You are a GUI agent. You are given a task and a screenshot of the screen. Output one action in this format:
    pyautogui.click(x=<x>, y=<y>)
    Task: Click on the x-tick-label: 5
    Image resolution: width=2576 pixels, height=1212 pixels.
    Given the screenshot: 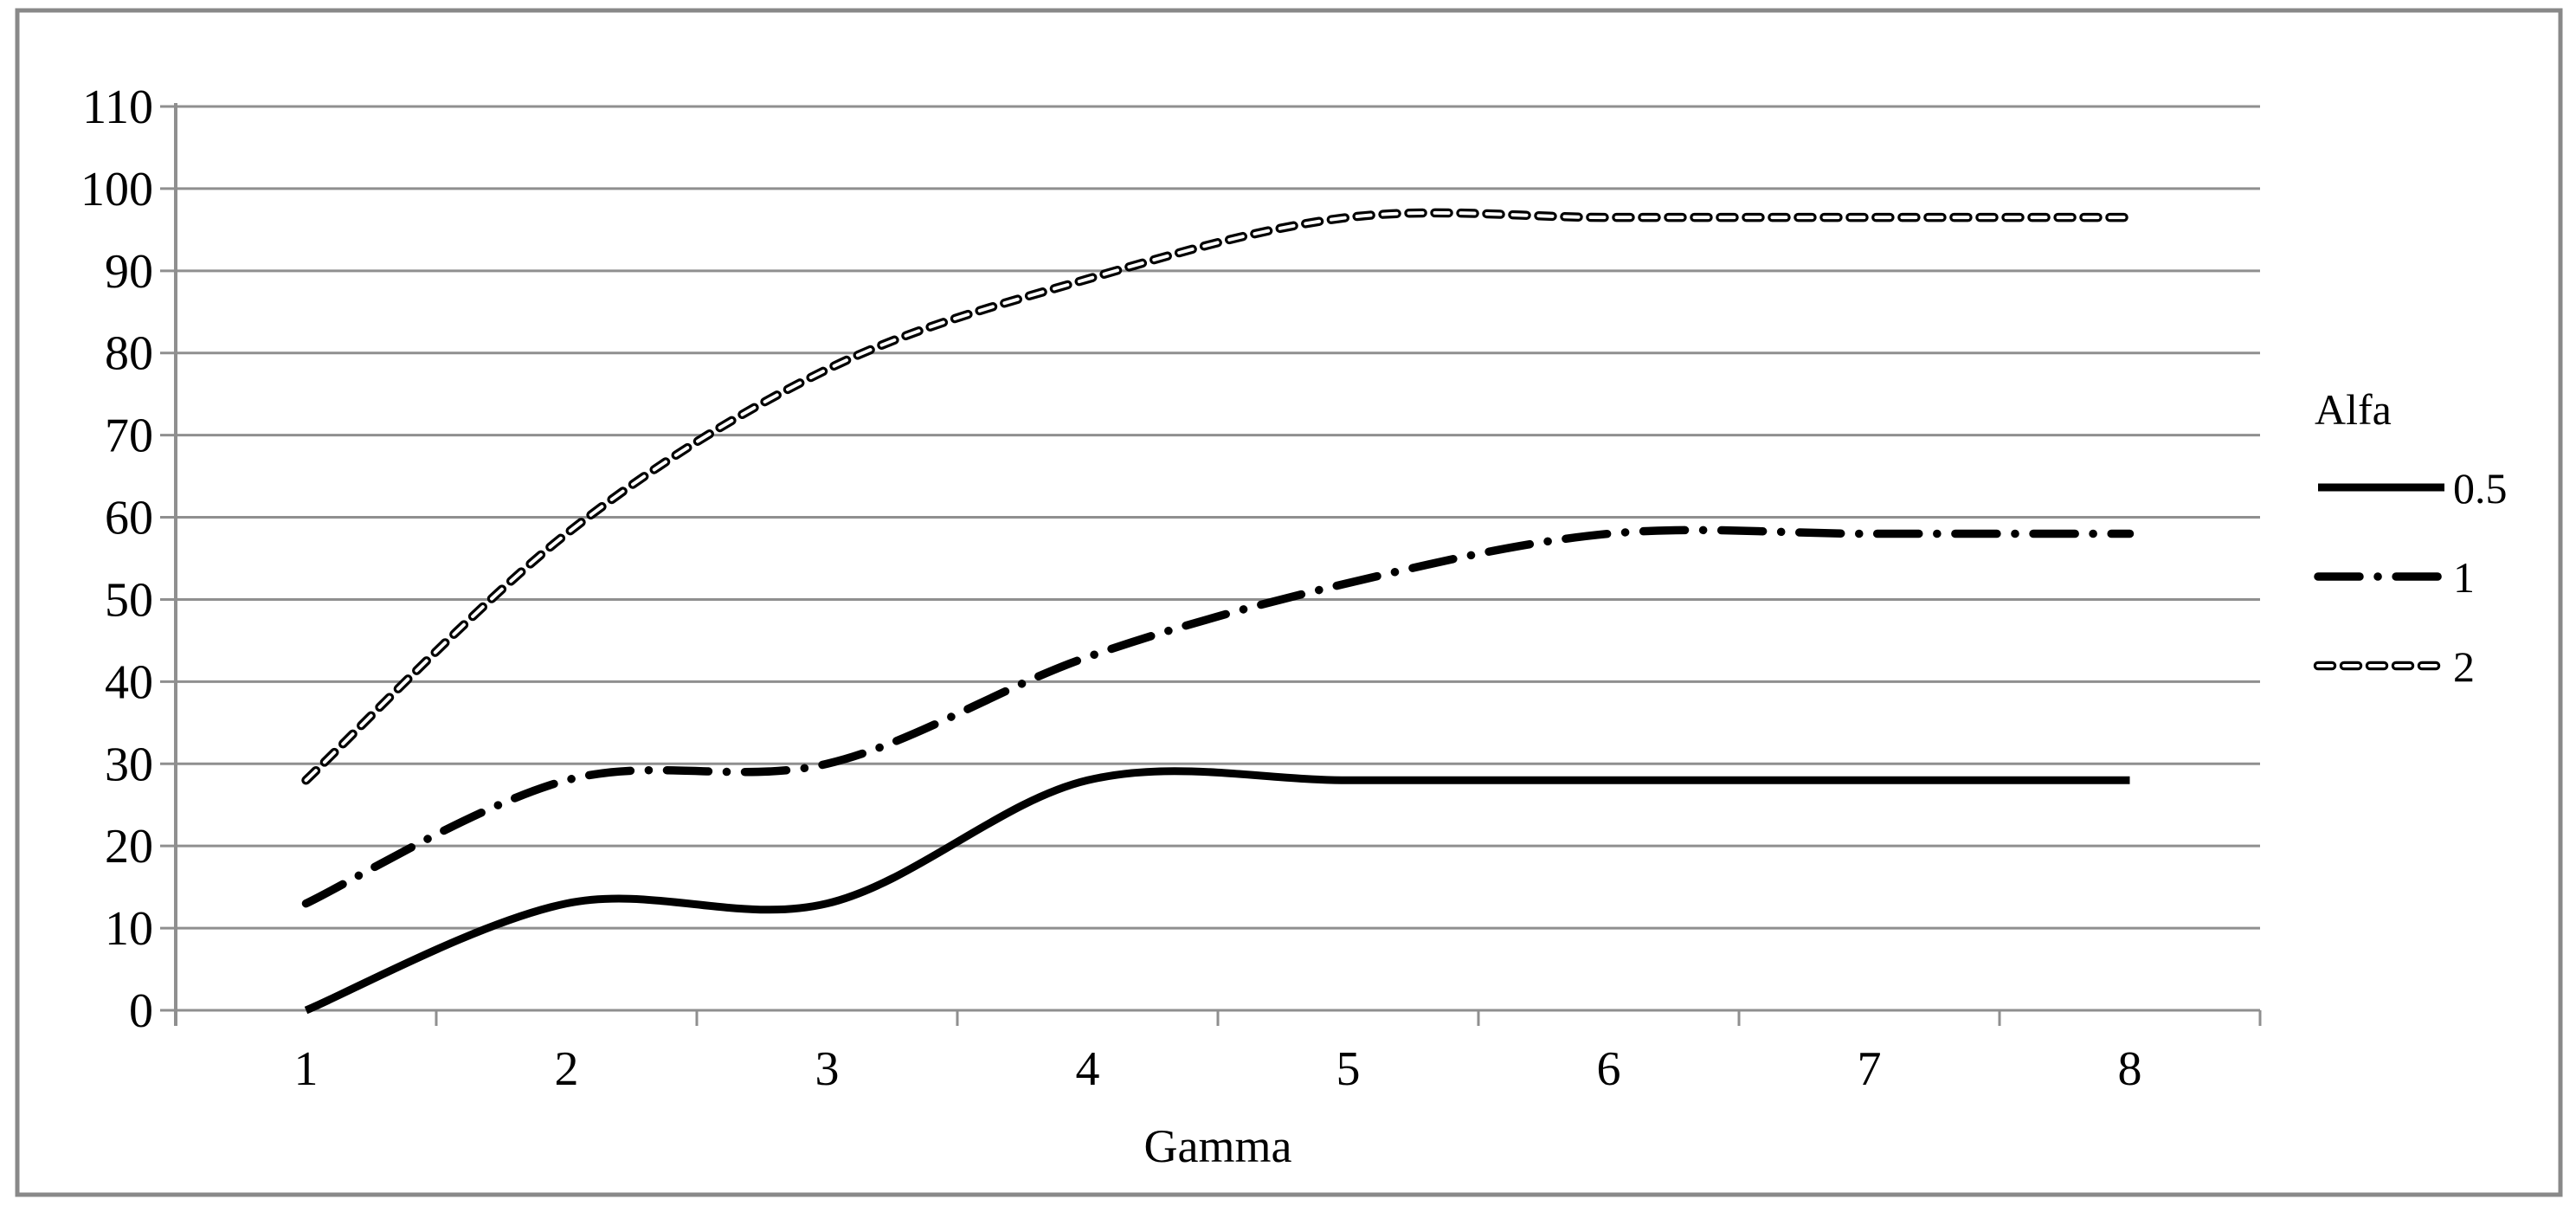 What is the action you would take?
    pyautogui.click(x=1348, y=1069)
    